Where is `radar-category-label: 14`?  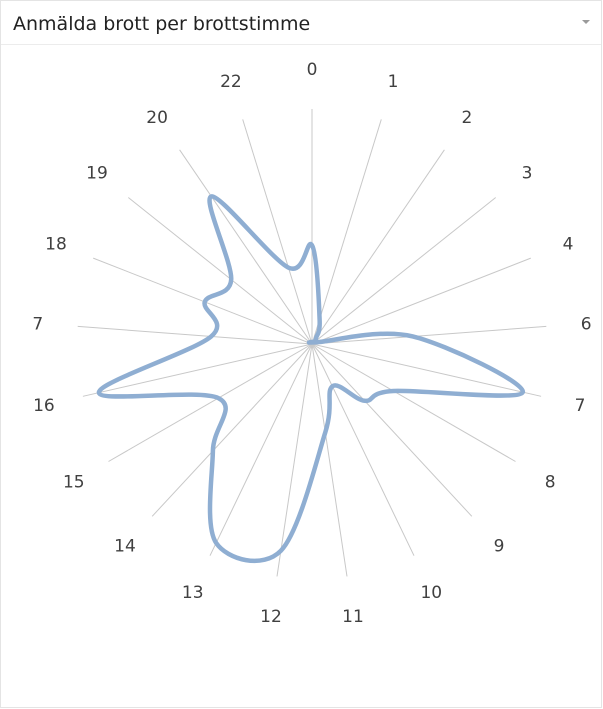 radar-category-label: 14 is located at coordinates (125, 547).